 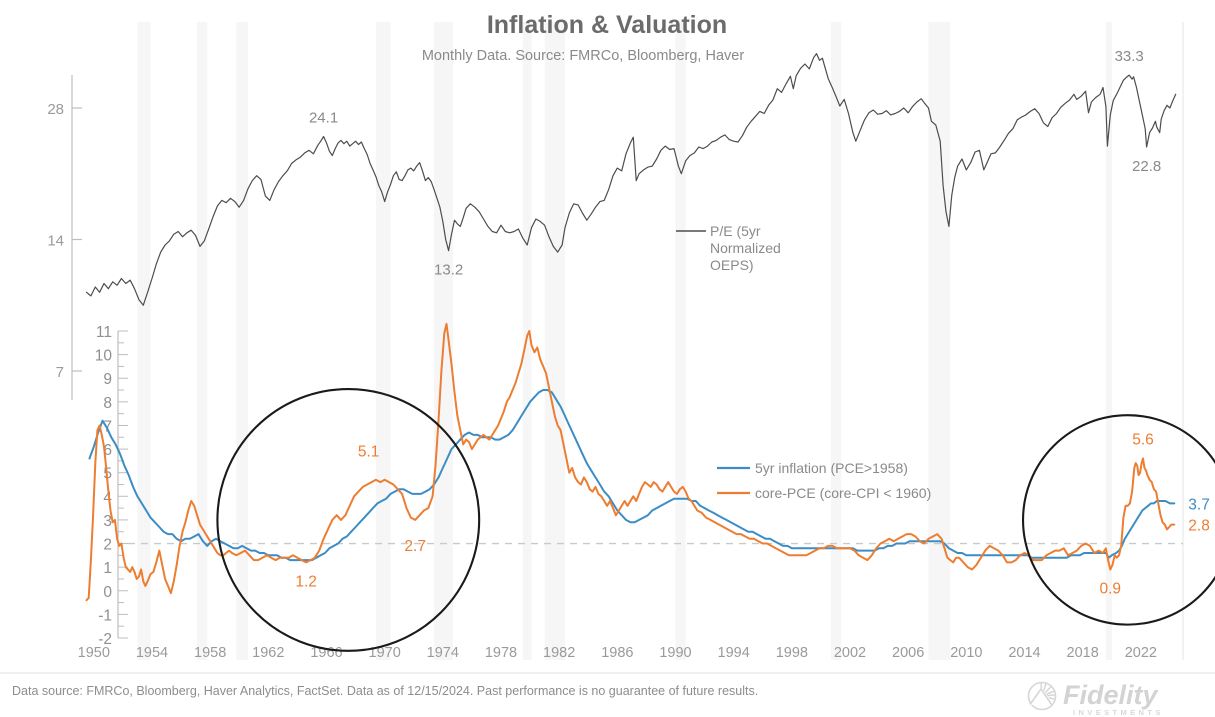 I want to click on annotation-5-6: 5.6, so click(x=1143, y=440).